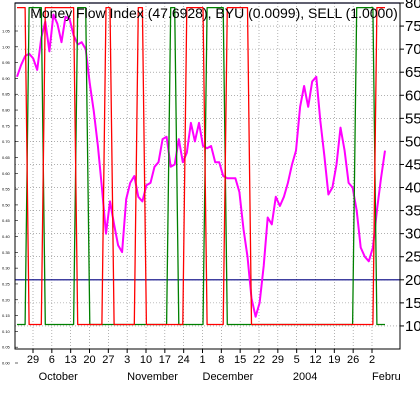 The height and width of the screenshot is (405, 420). What do you see at coordinates (6, 220) in the screenshot?
I see `left-tick-label: 0.45` at bounding box center [6, 220].